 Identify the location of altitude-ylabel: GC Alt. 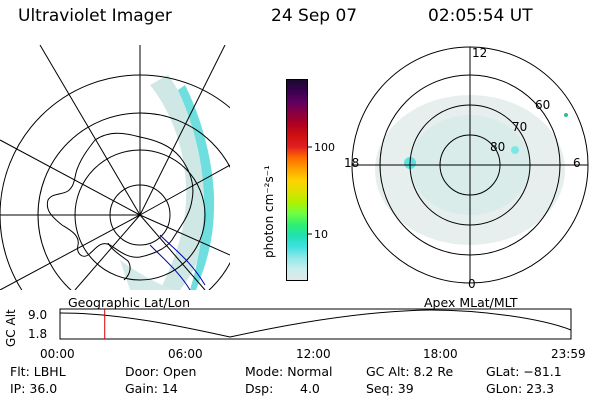
(11, 328).